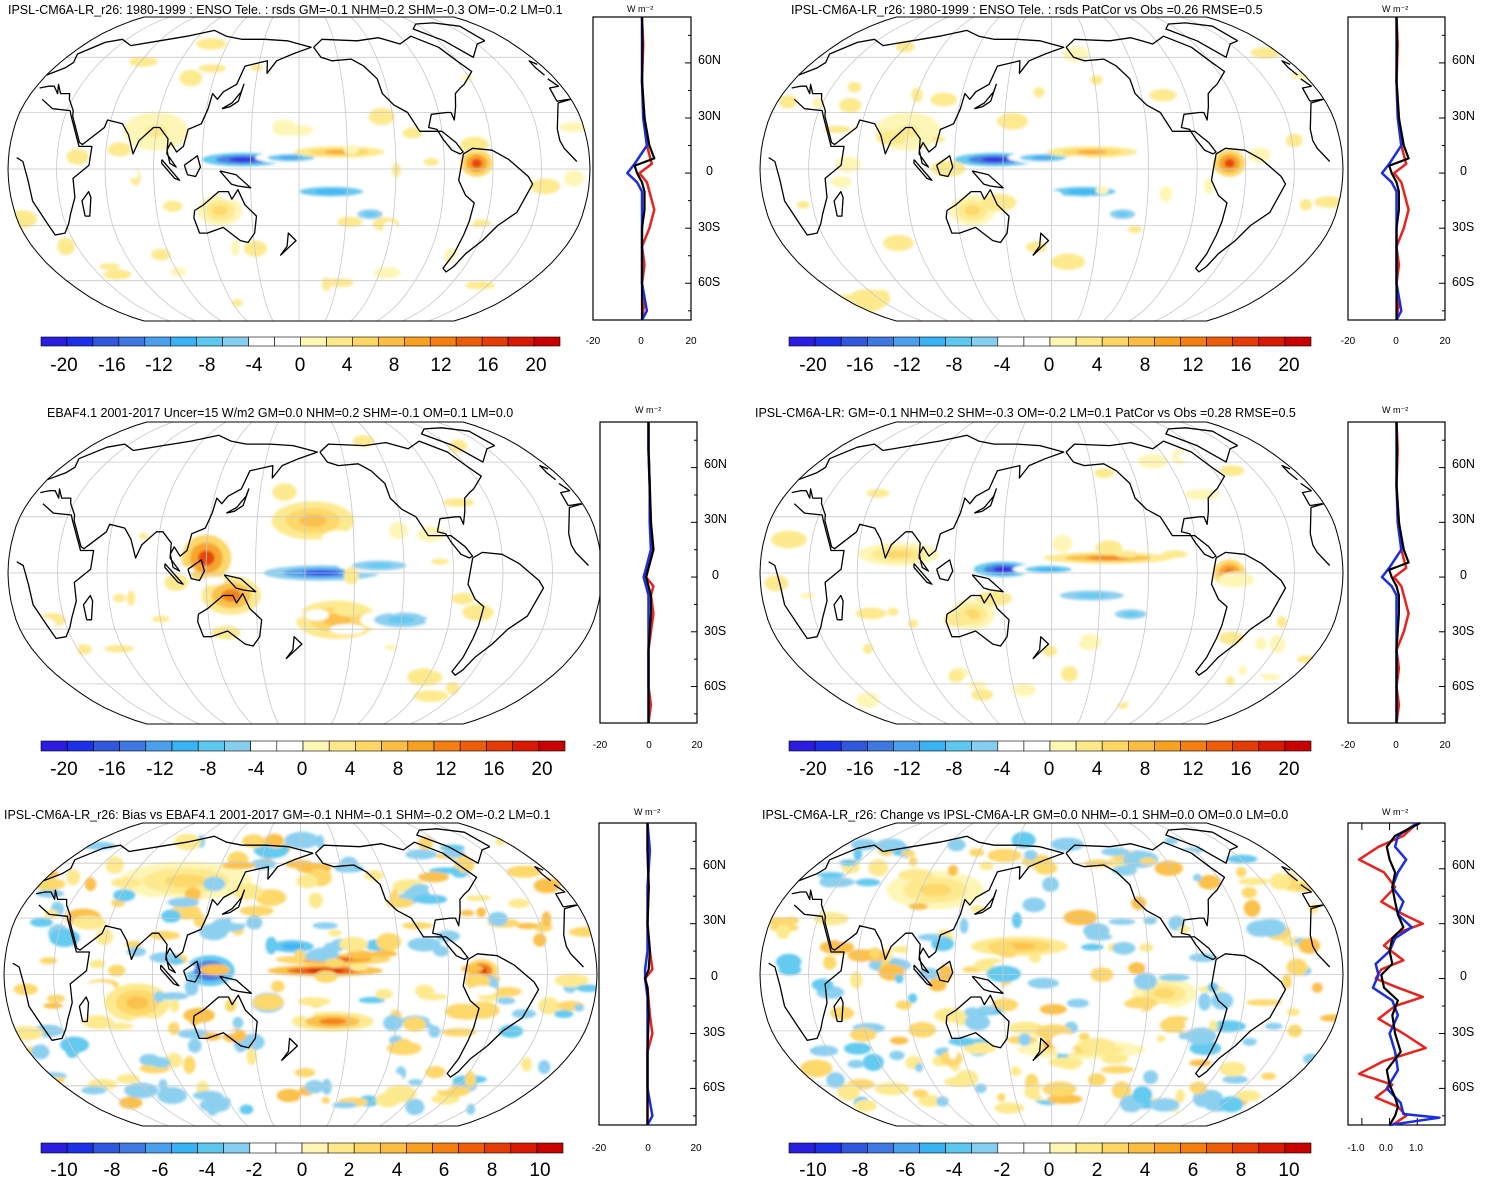  Describe the element at coordinates (860, 1169) in the screenshot. I see `cbar-label: -8` at that location.